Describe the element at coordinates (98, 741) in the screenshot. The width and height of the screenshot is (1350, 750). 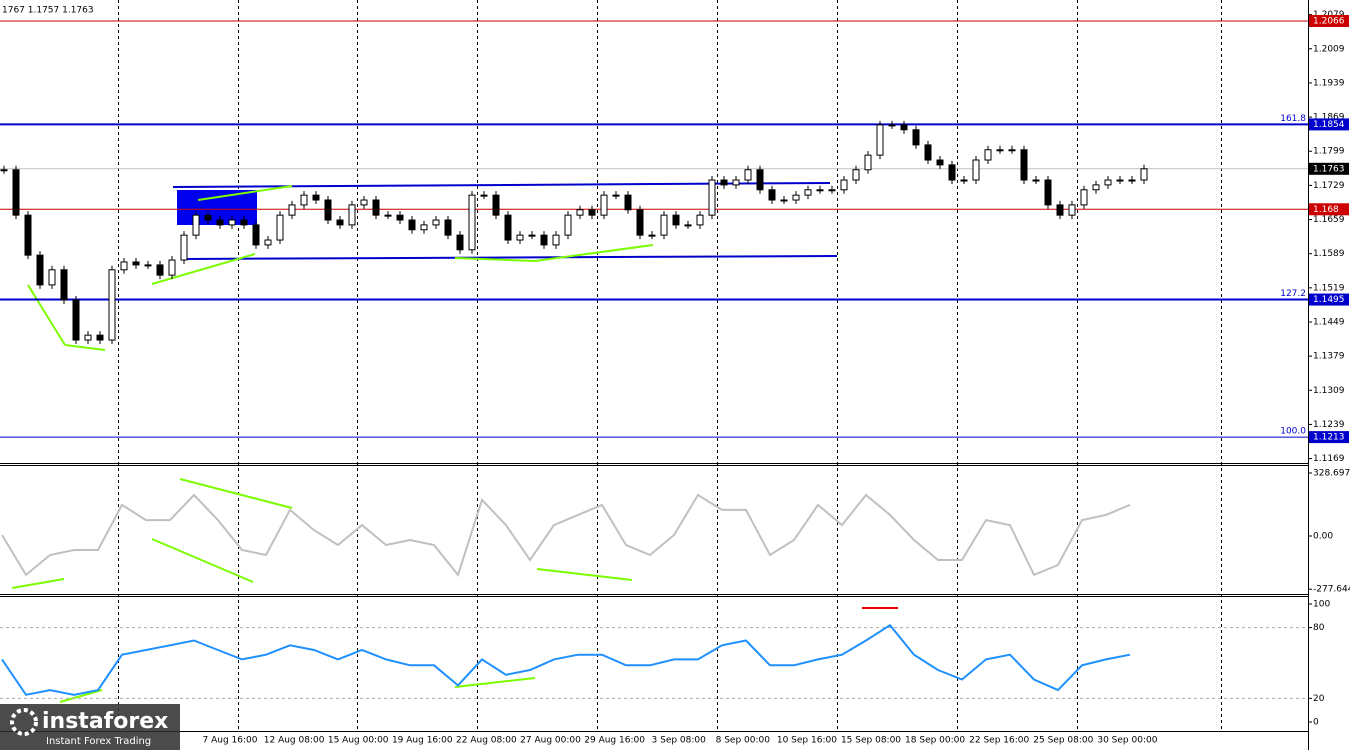
I see `logo-tagline: Instant Forex Trading` at that location.